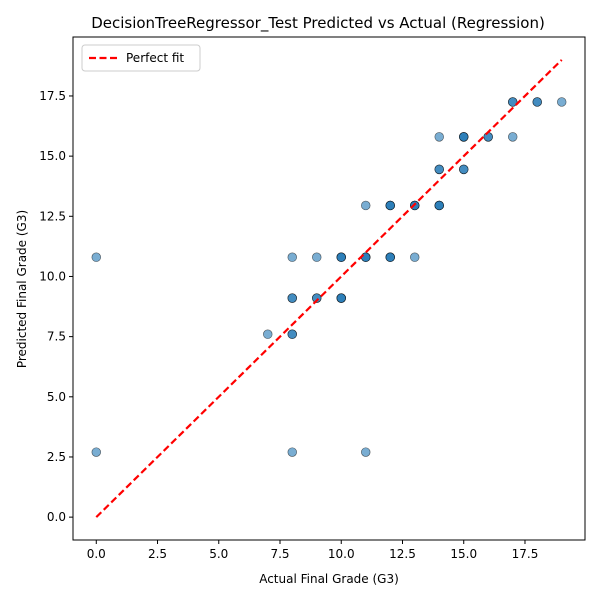 The image size is (600, 600). I want to click on x-tick-label: 12.5, so click(402, 554).